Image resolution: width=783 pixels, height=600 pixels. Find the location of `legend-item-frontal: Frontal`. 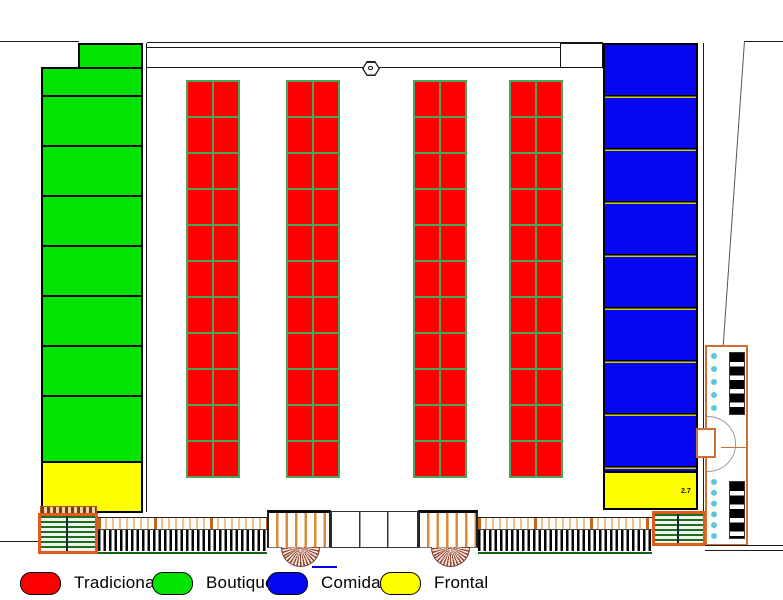

legend-item-frontal: Frontal is located at coordinates (434, 583).